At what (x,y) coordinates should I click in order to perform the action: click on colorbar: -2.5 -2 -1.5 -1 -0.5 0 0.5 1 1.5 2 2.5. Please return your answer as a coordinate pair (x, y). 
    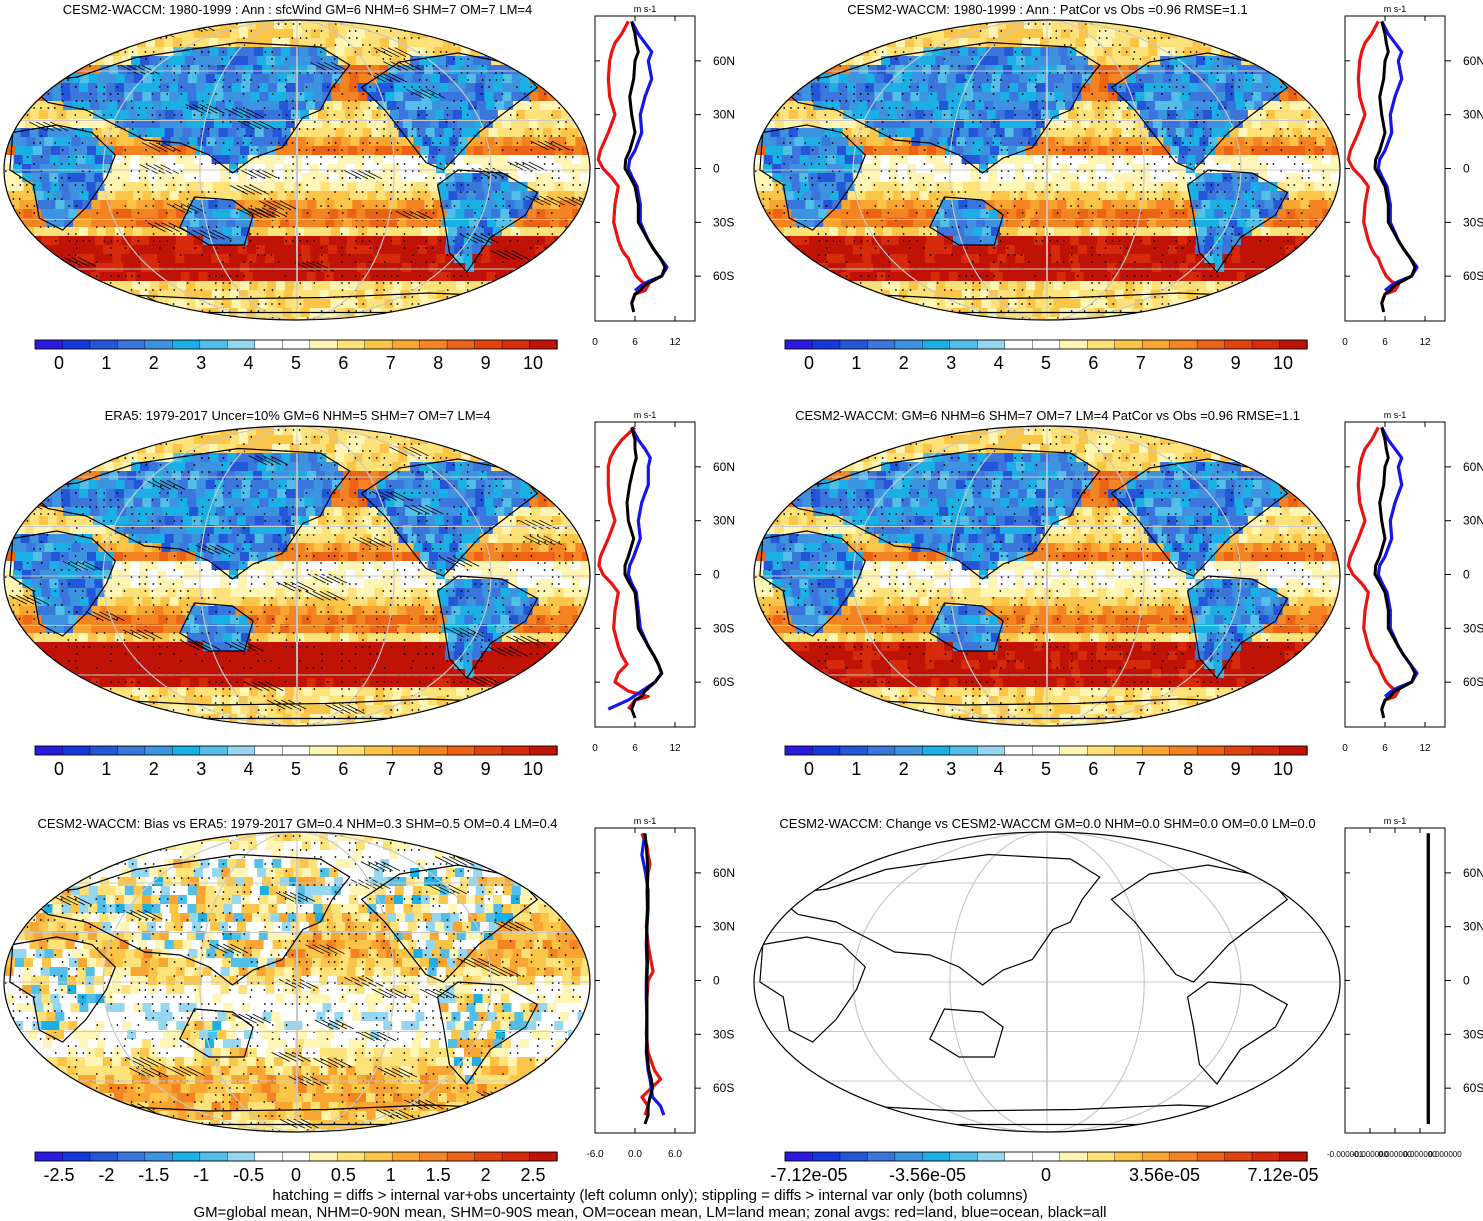
    Looking at the image, I should click on (296, 1168).